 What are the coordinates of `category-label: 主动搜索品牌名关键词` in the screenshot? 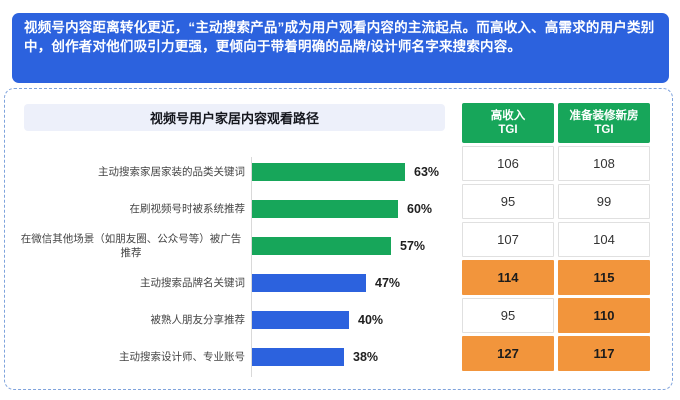 It's located at (192, 282).